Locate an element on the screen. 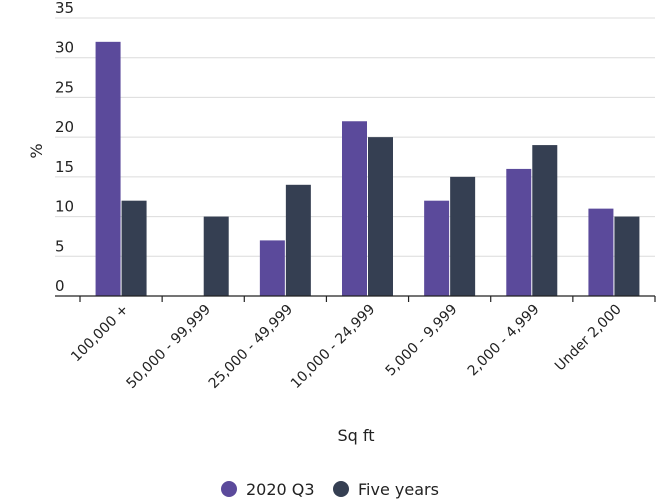 The height and width of the screenshot is (502, 671). x-tick-label: Under 2,000 is located at coordinates (588, 338).